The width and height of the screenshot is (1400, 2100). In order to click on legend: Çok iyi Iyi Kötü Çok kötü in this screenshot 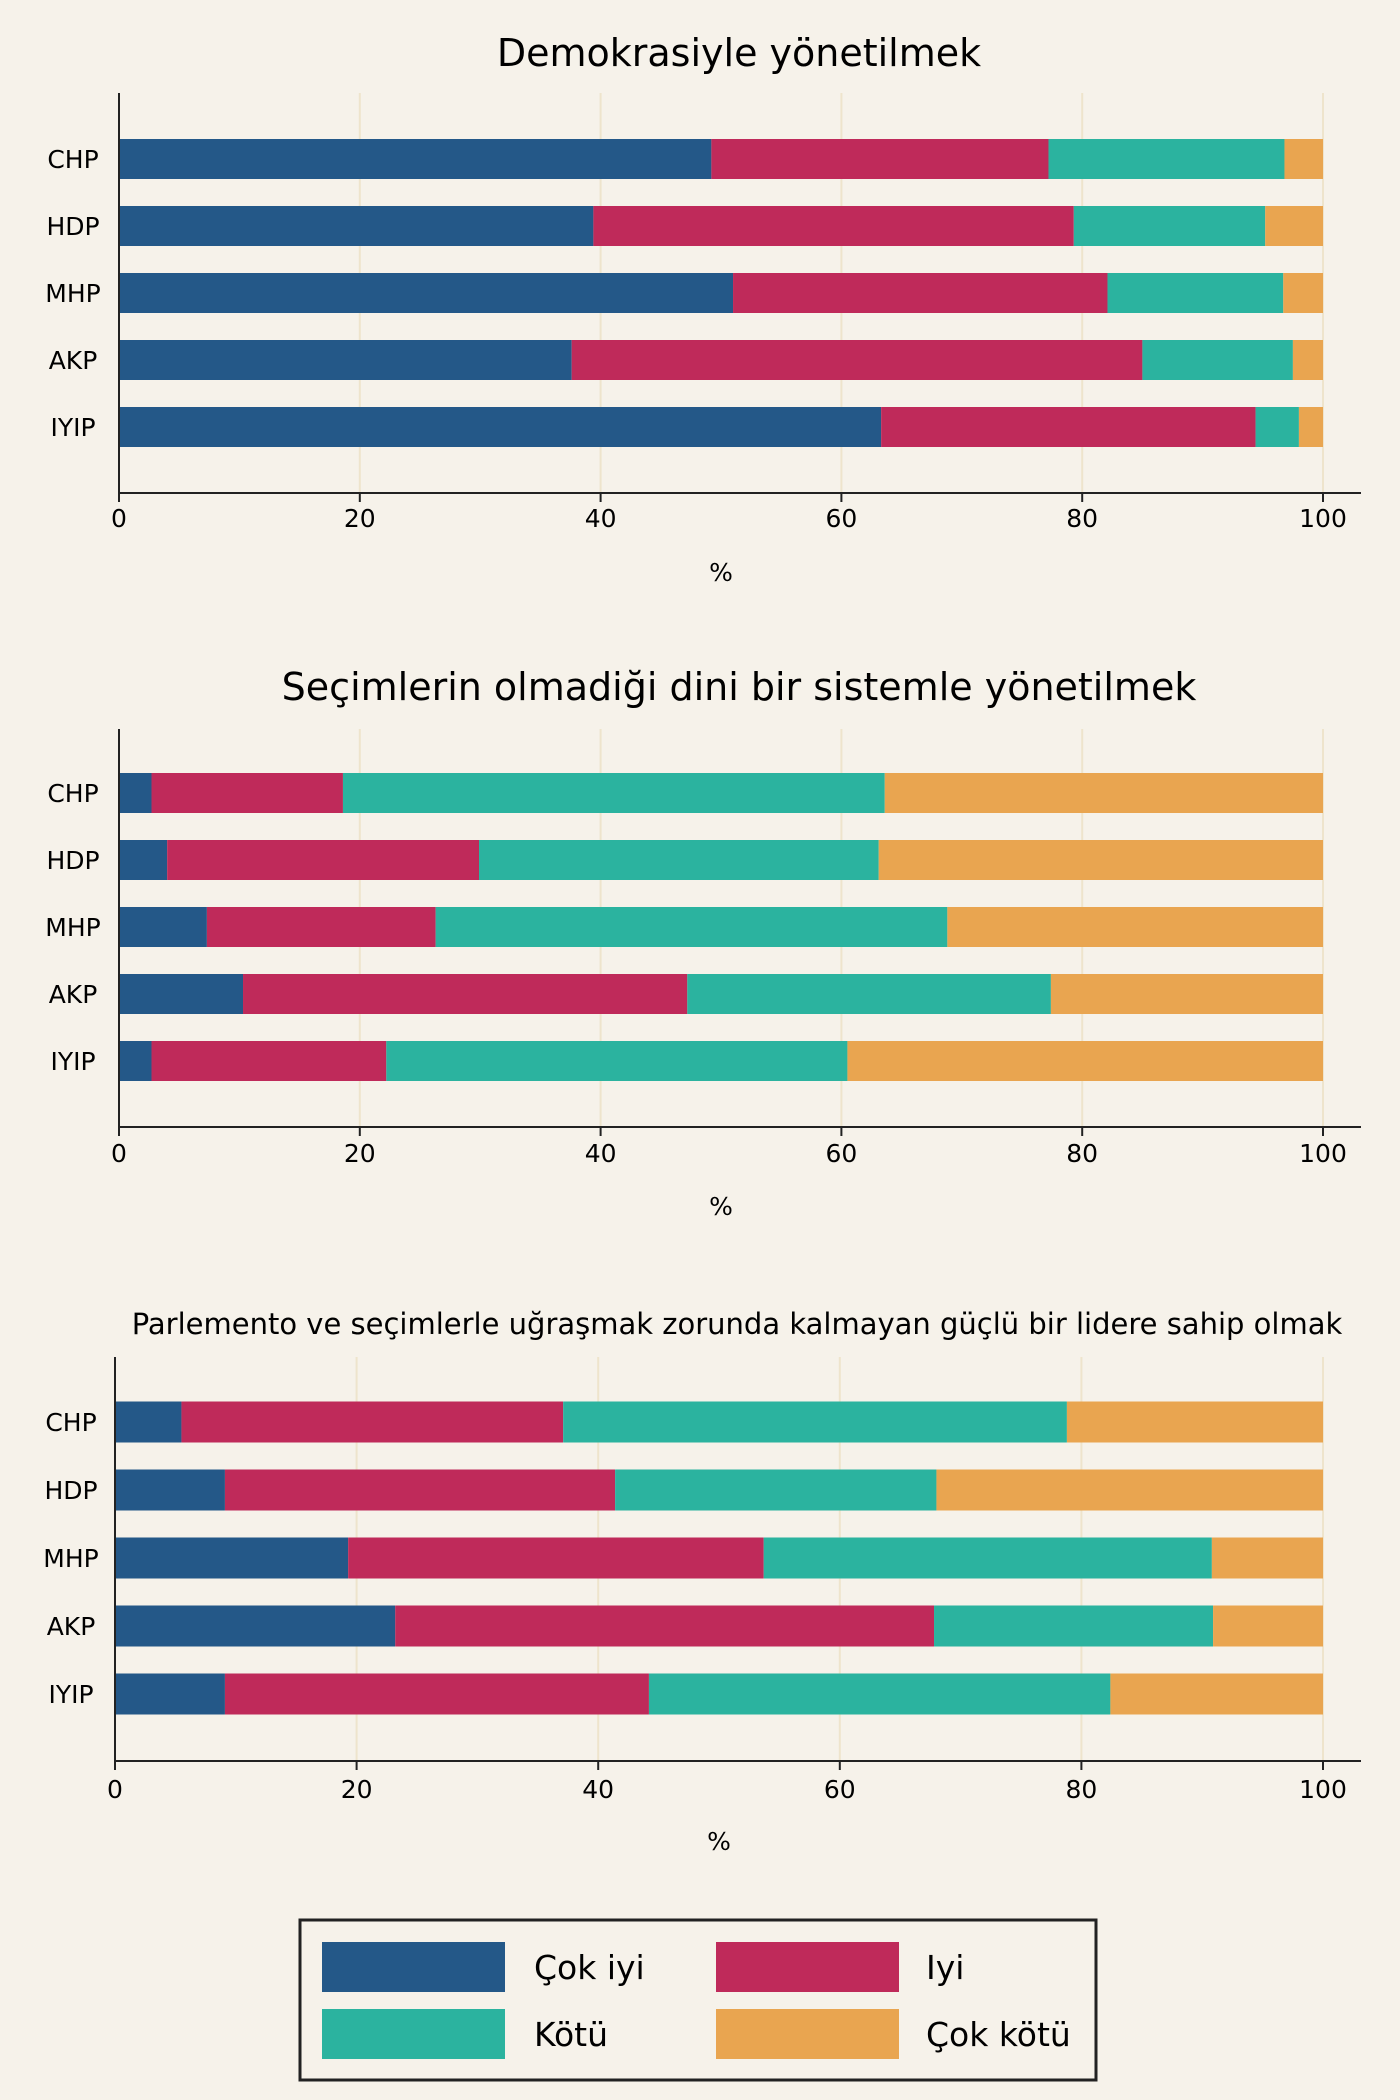, I will do `click(698, 2000)`.